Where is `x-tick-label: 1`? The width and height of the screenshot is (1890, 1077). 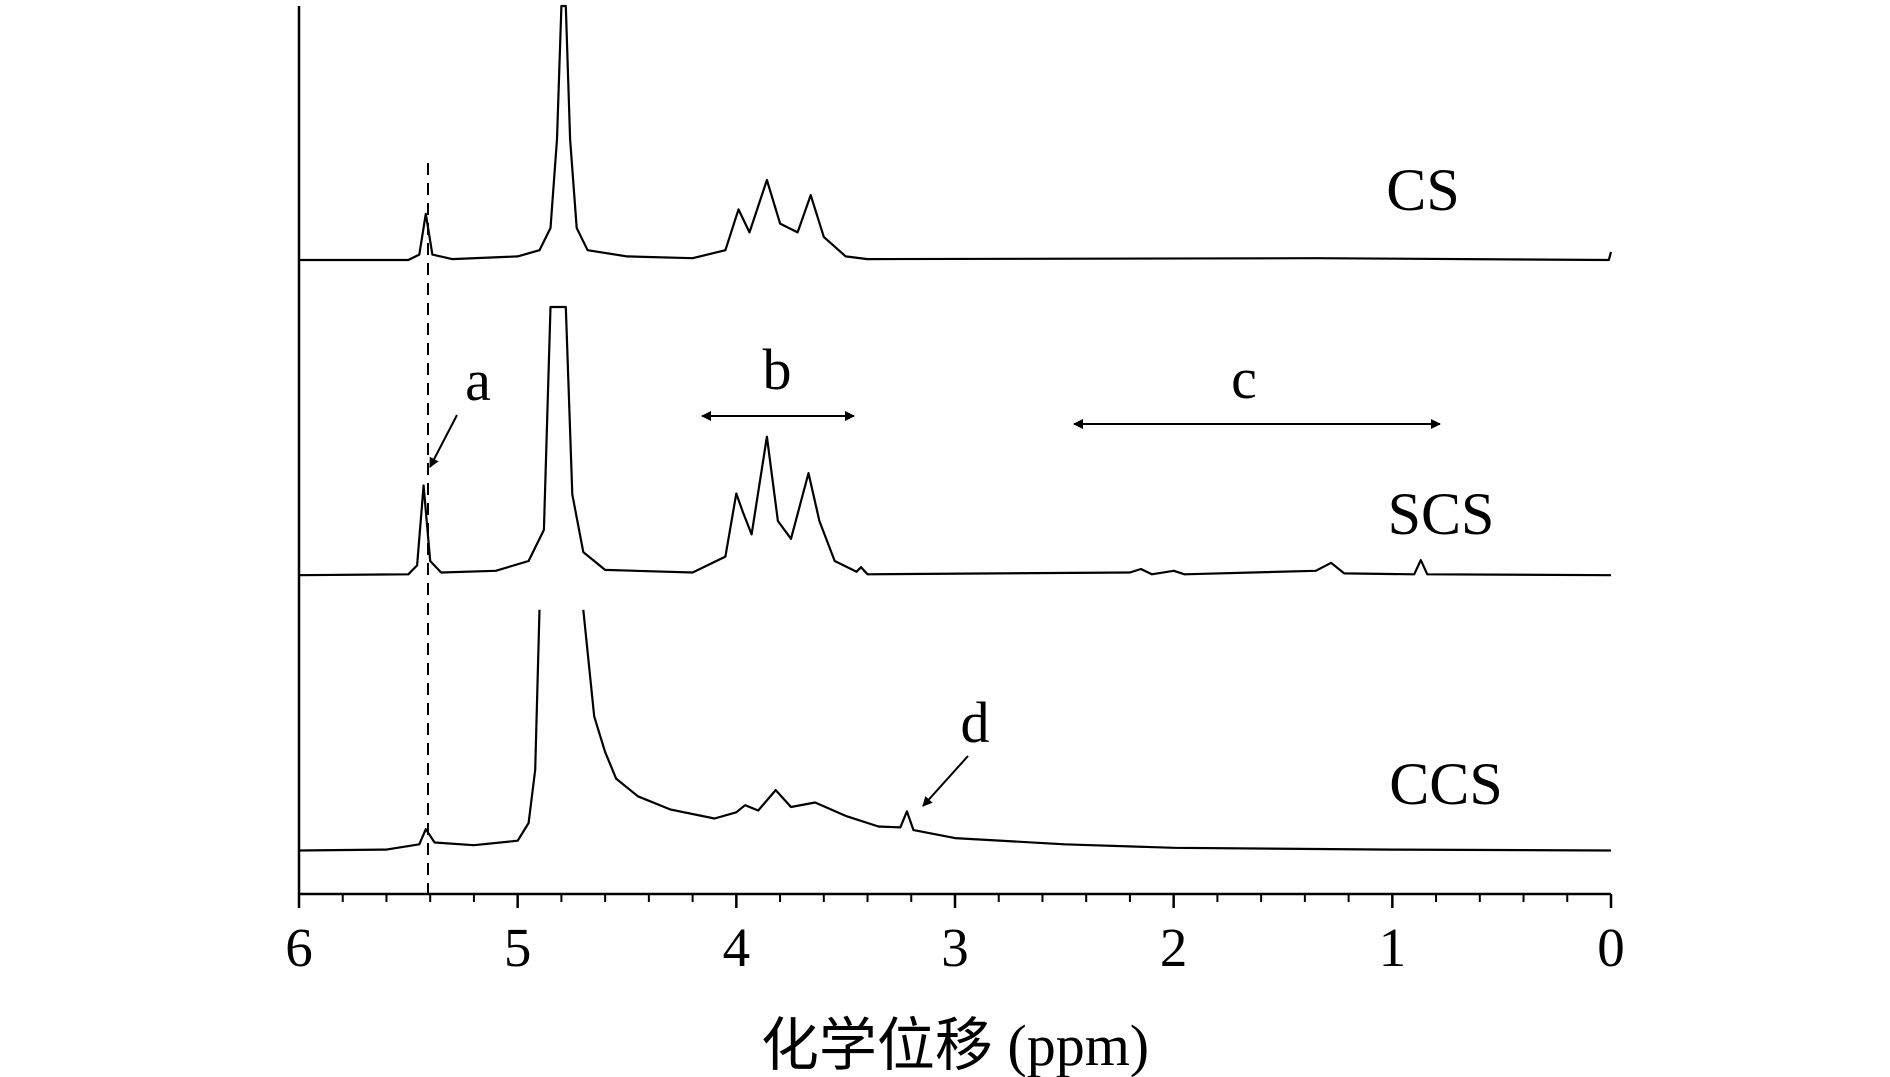
x-tick-label: 1 is located at coordinates (1393, 947).